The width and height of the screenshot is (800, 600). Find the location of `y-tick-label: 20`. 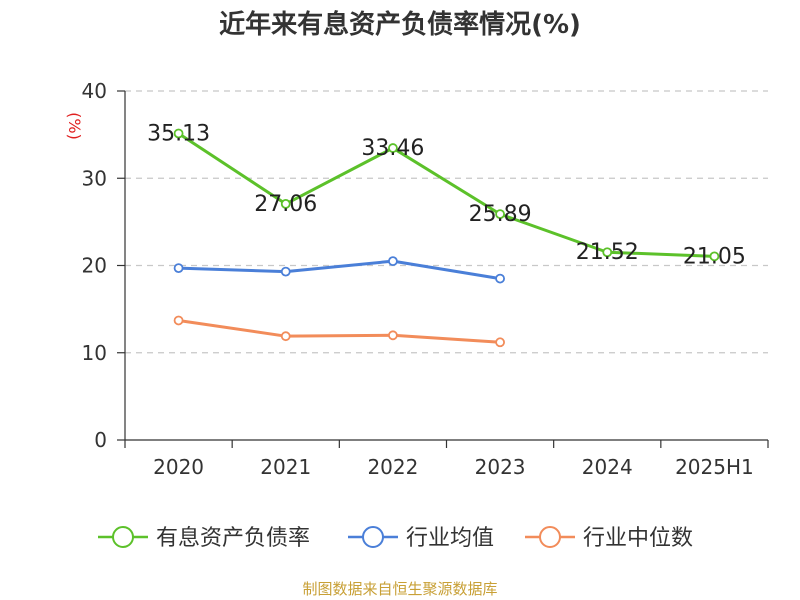

y-tick-label: 20 is located at coordinates (94, 266).